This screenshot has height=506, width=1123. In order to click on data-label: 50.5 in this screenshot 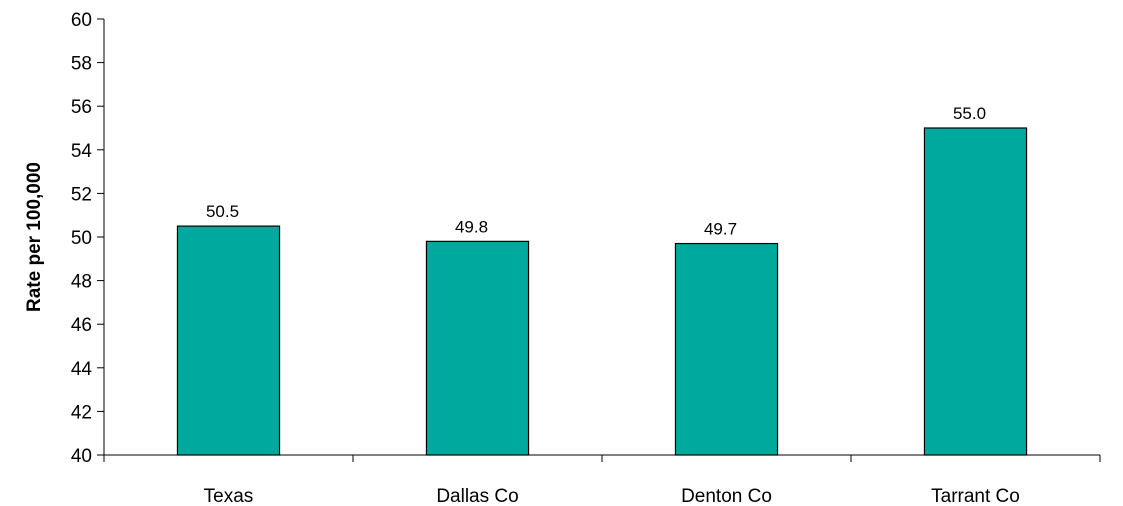, I will do `click(222, 211)`.